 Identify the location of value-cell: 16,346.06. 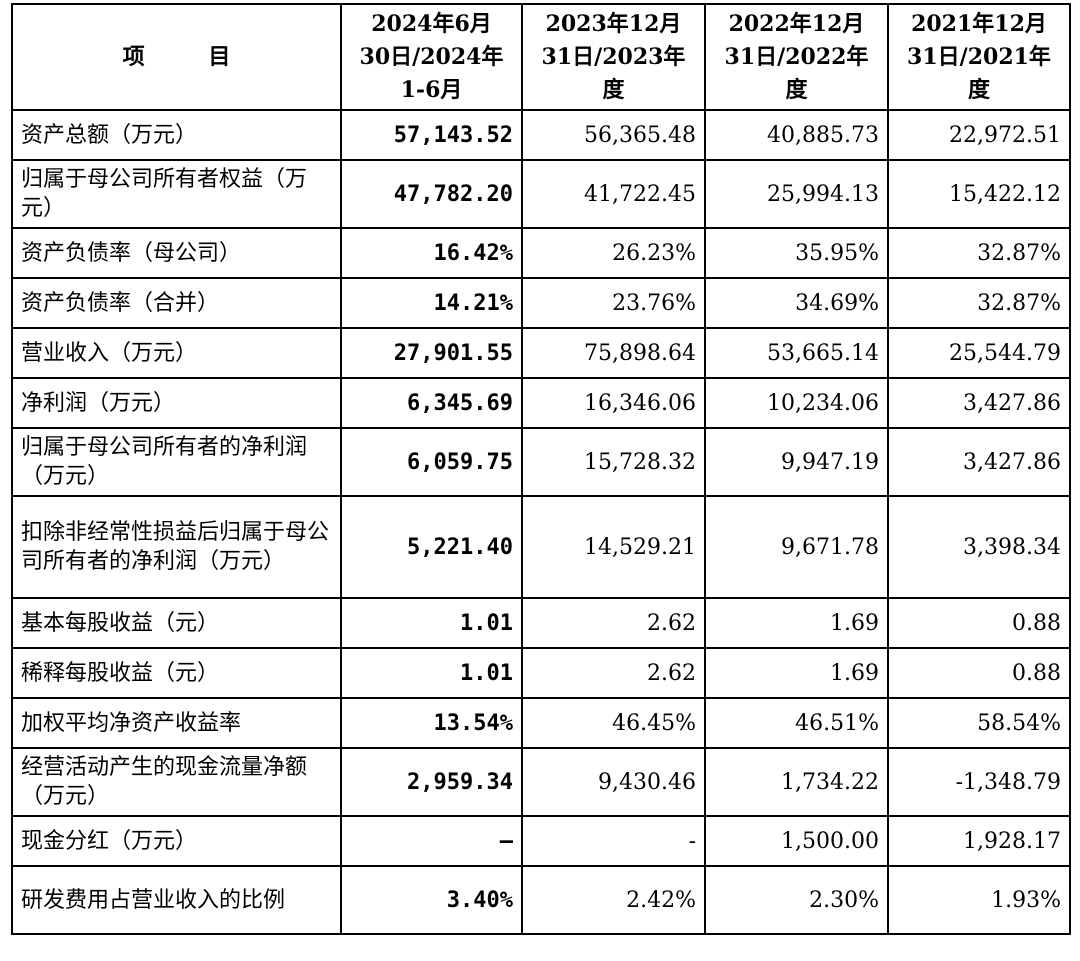
(613, 403).